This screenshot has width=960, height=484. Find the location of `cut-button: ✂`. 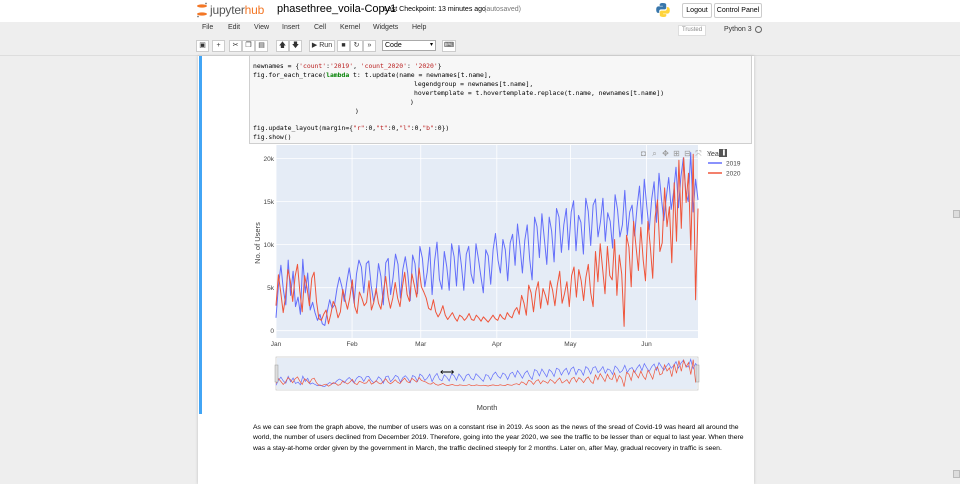

cut-button: ✂ is located at coordinates (235, 46).